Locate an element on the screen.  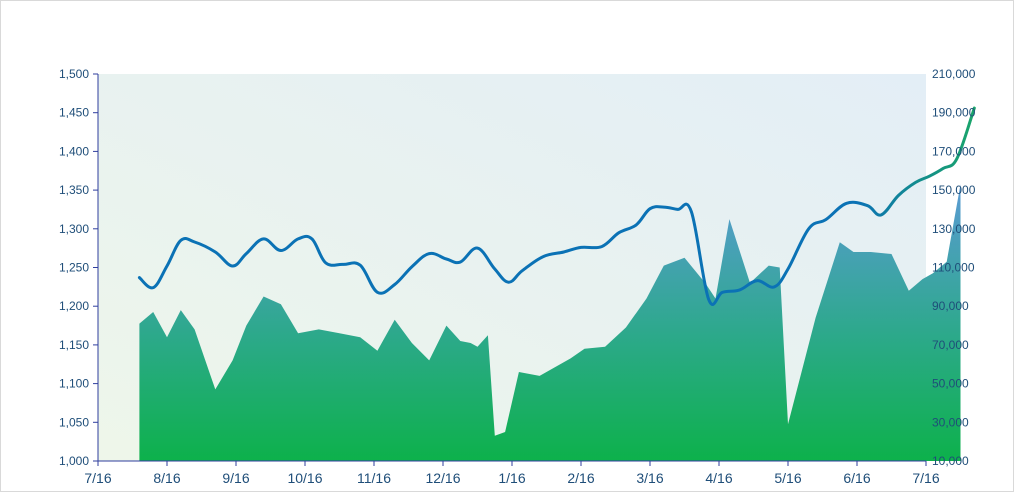
x-tick-label: 8/16 is located at coordinates (166, 478).